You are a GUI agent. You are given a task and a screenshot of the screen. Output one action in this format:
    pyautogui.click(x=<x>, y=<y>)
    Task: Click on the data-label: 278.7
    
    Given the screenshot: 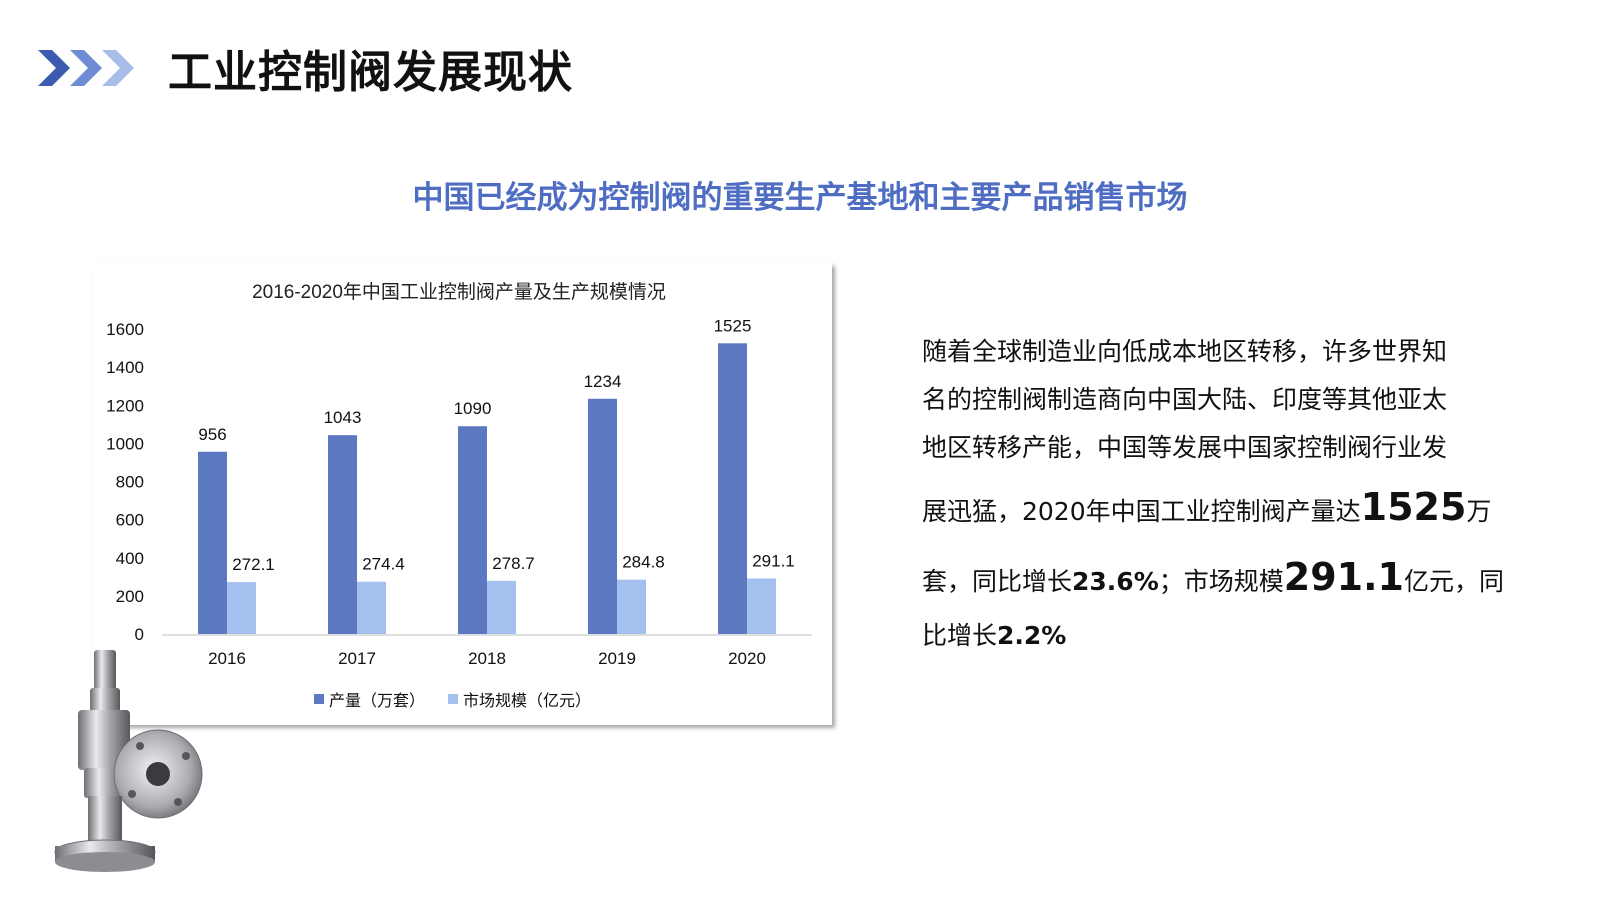 What is the action you would take?
    pyautogui.click(x=513, y=563)
    